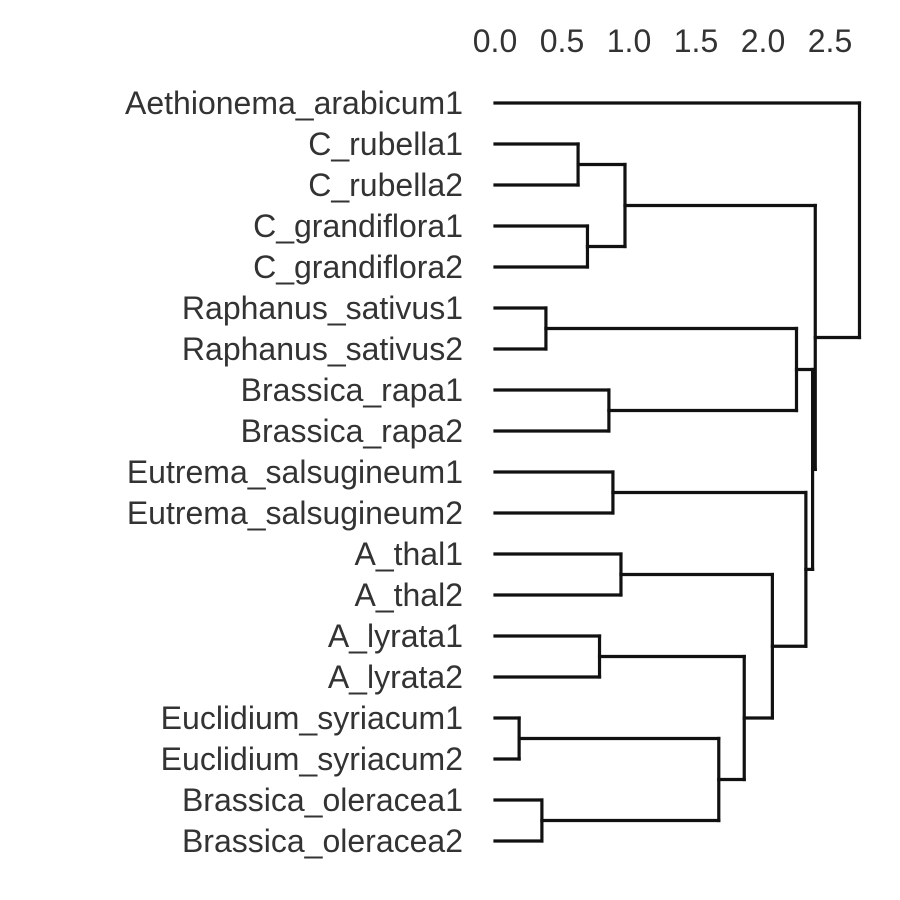 The height and width of the screenshot is (900, 900). What do you see at coordinates (322, 841) in the screenshot?
I see `leaf-label: Brassica_oleracea2` at bounding box center [322, 841].